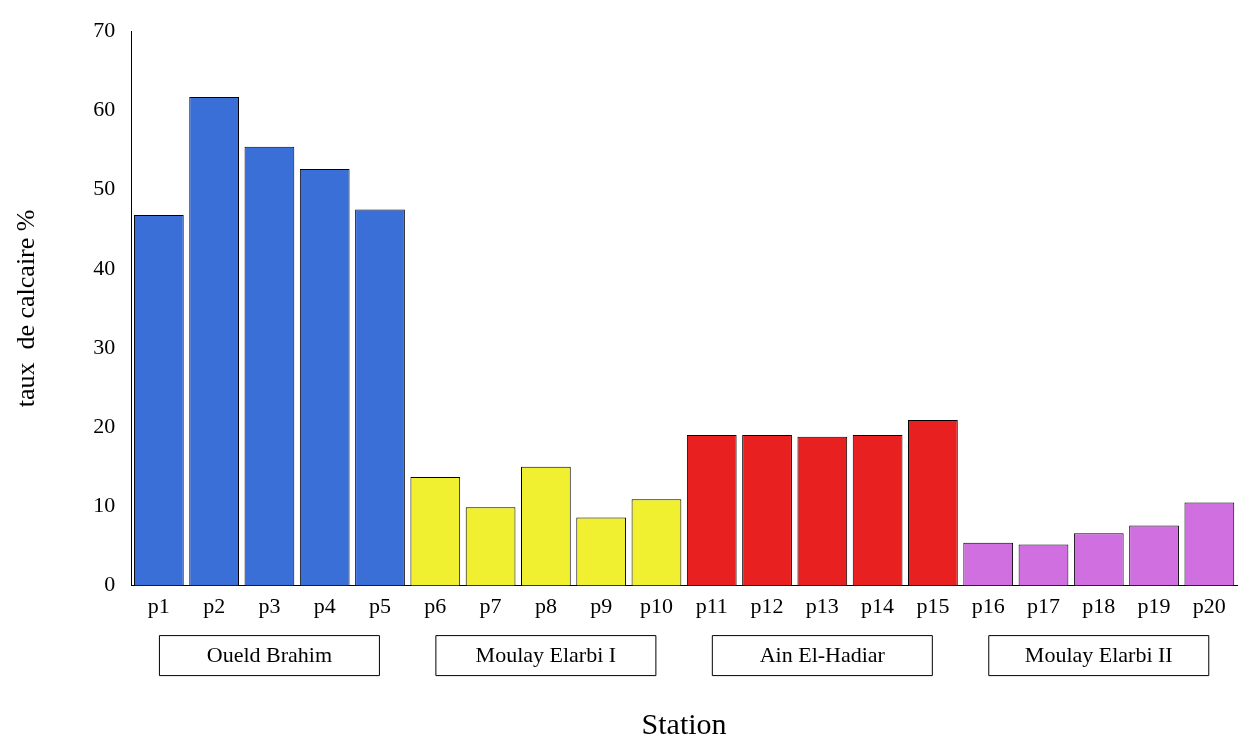 This screenshot has width=1255, height=756. Describe the element at coordinates (822, 605) in the screenshot. I see `x-tick-label: p13` at that location.